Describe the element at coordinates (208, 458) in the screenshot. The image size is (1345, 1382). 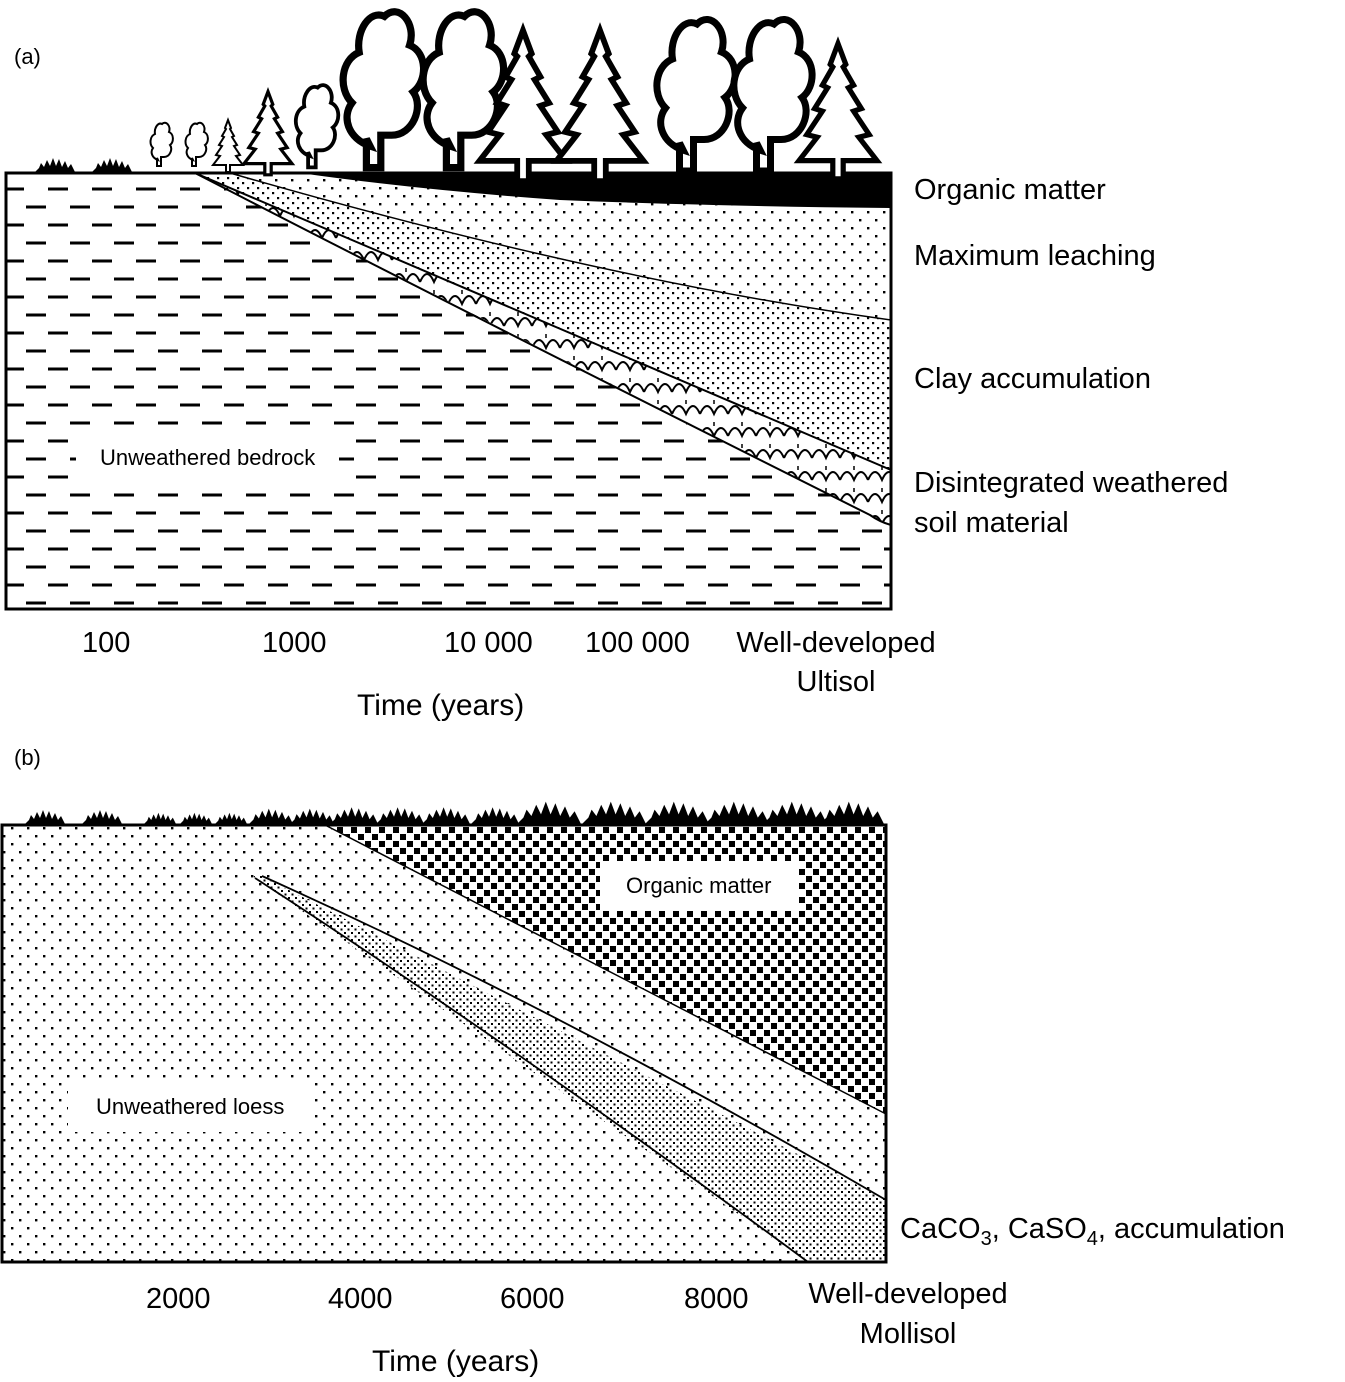
I see `bedrock-label: Unweathered bedrock` at that location.